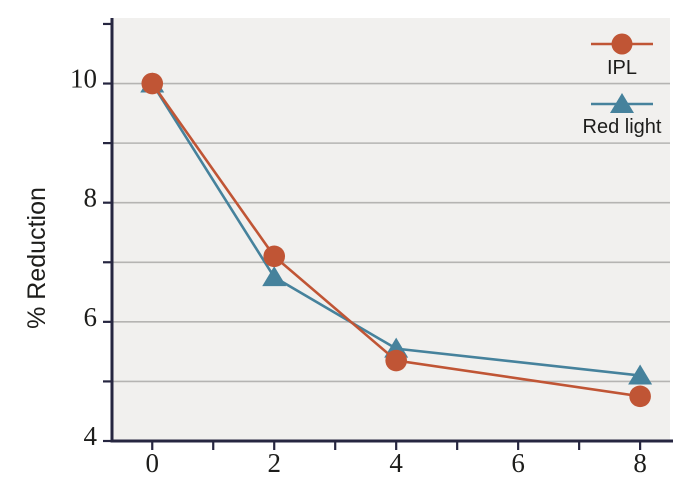 This screenshot has height=486, width=700. I want to click on y-tick-label: 8, so click(91, 198).